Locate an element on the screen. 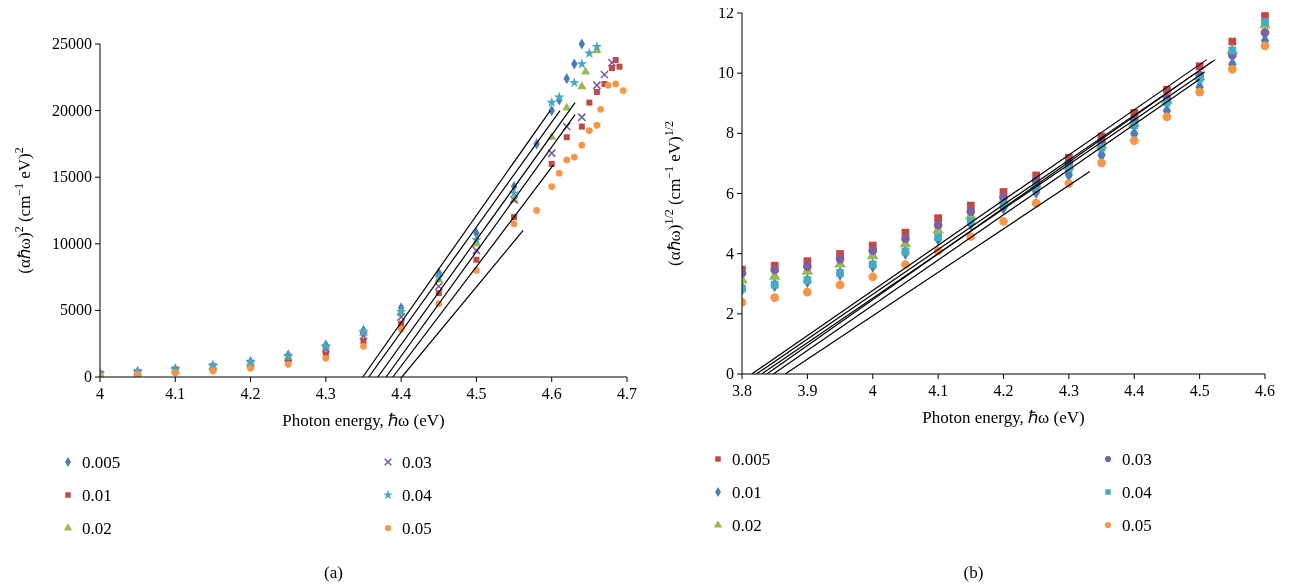  y-tick-label: 5000 is located at coordinates (76, 310).